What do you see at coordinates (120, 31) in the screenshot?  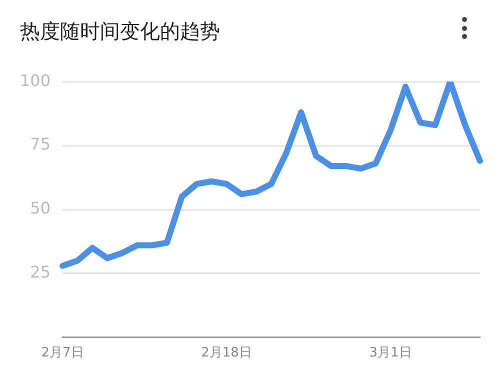 I see `chart-title: 热度随时间变化的趋势` at bounding box center [120, 31].